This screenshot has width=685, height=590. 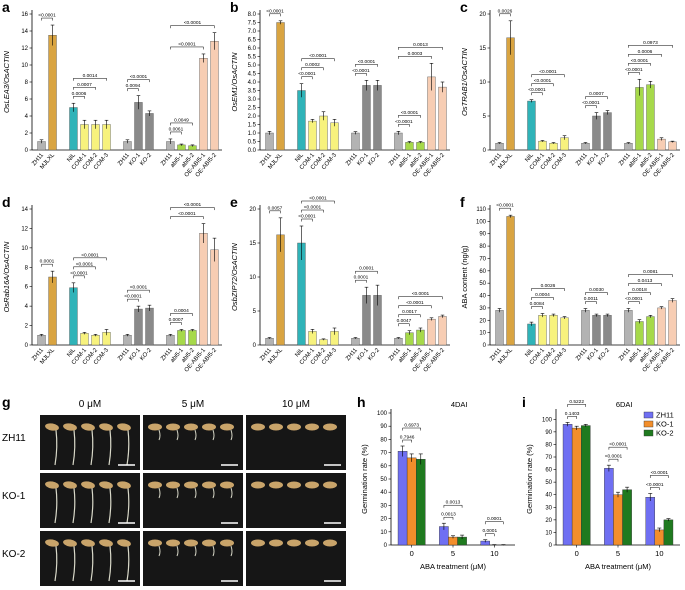 I want to click on y-tick-label: 6, so click(x=27, y=100).